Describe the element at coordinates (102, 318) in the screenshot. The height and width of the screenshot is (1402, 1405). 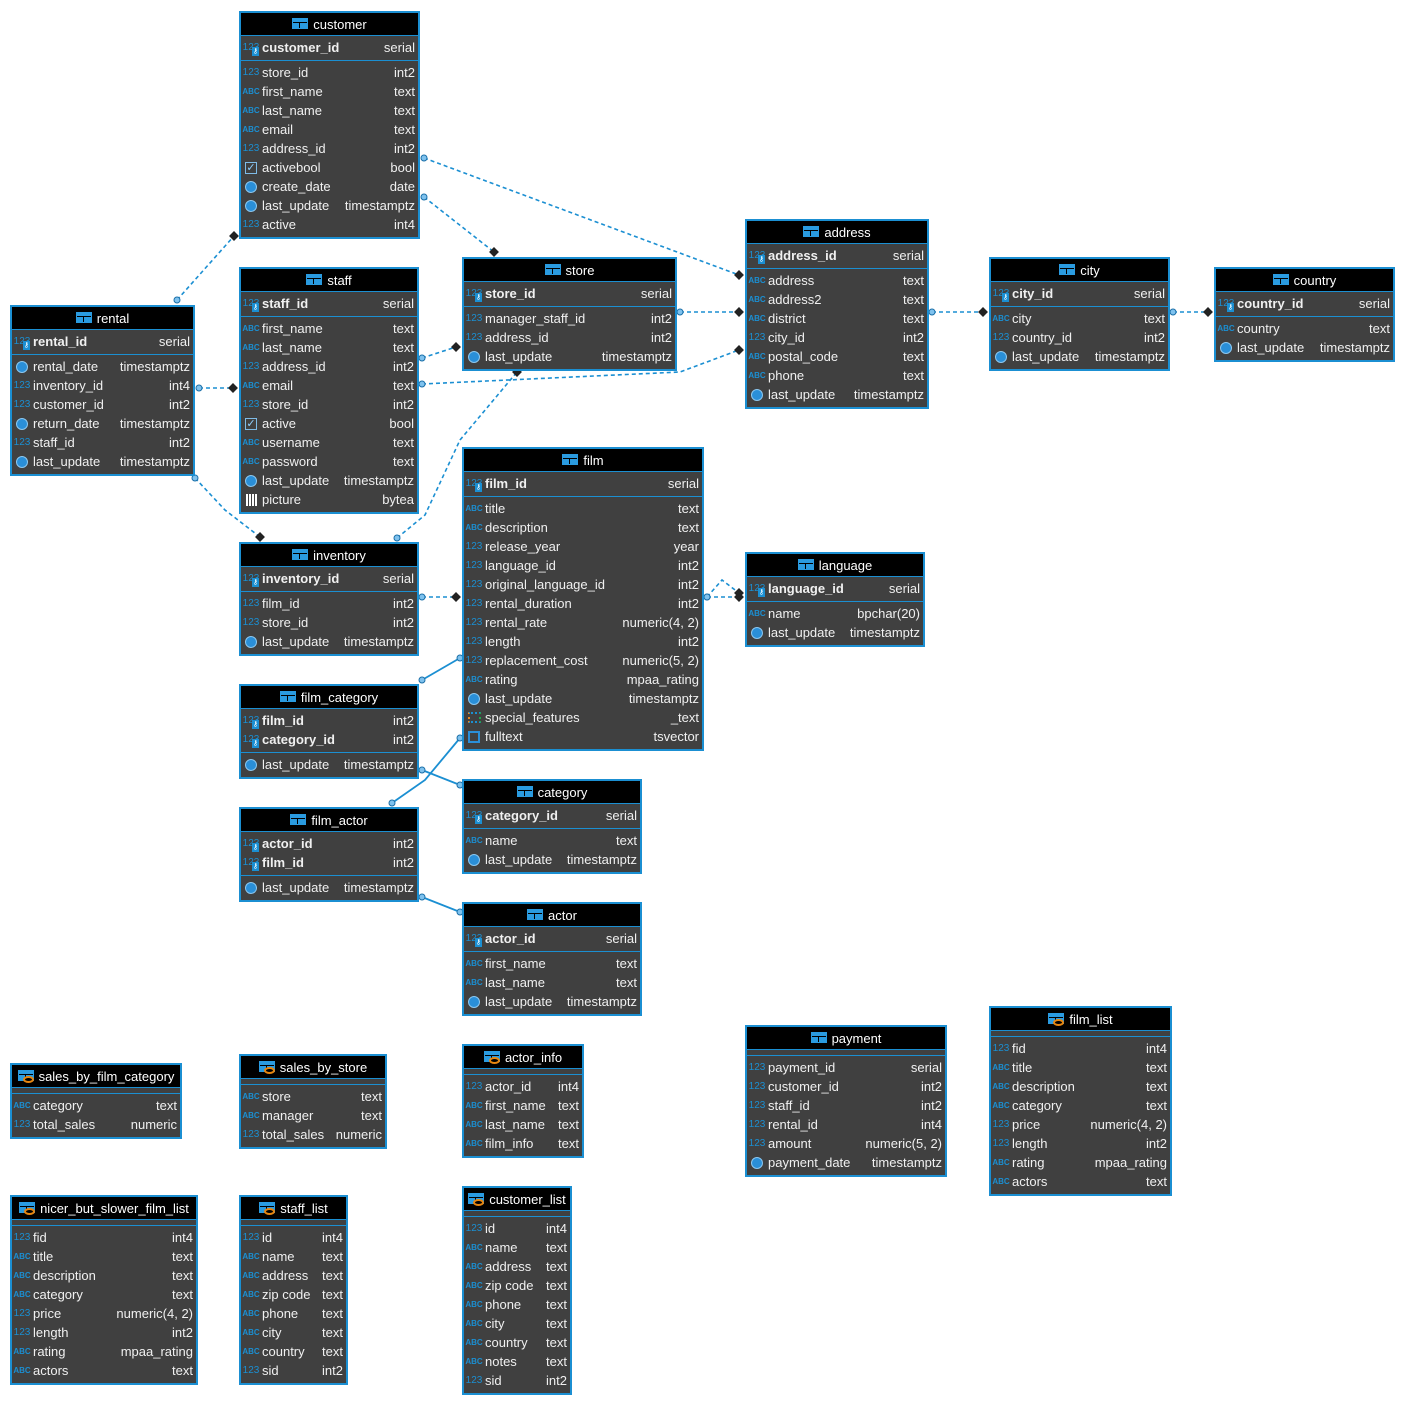
I see `entity-header: rental` at that location.